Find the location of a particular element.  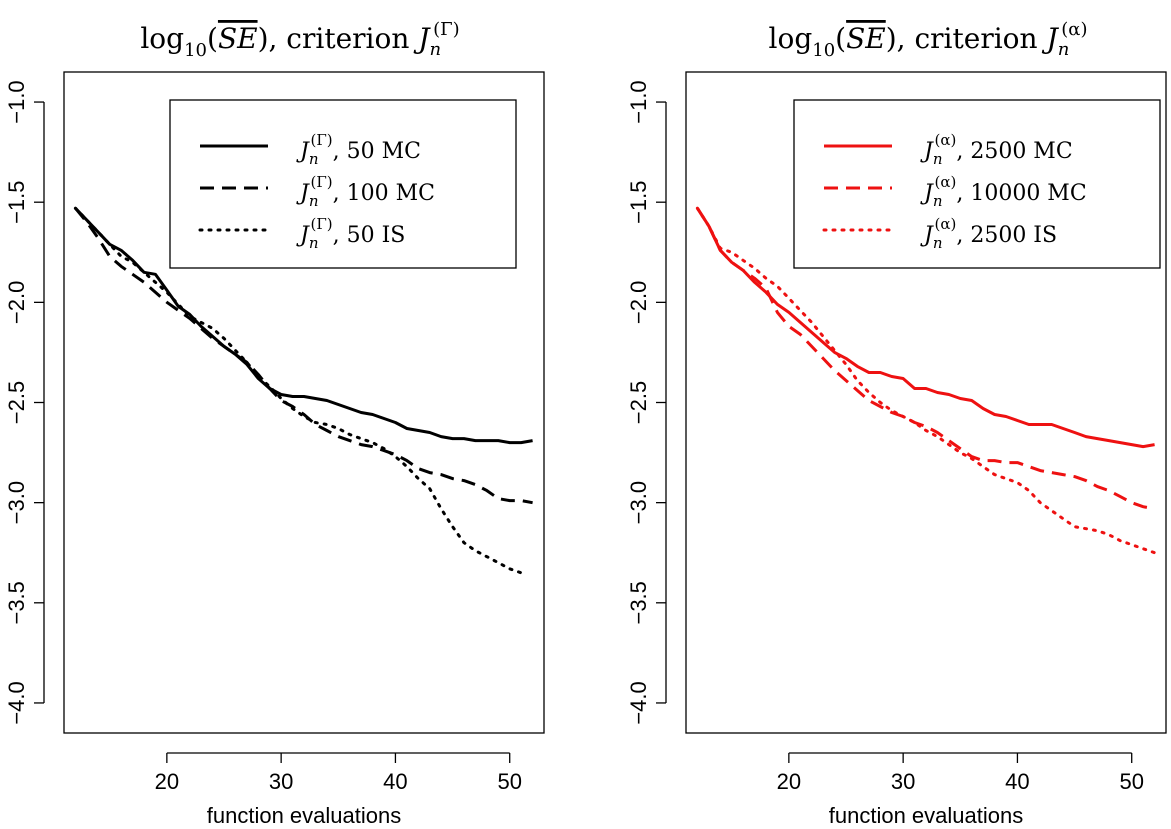

legend-label: Jn(Γ), 50 IS is located at coordinates (350, 233).